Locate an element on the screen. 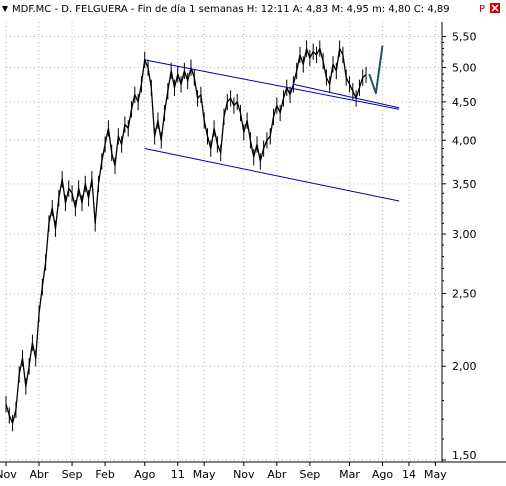  x-tick-label: 14 is located at coordinates (409, 474).